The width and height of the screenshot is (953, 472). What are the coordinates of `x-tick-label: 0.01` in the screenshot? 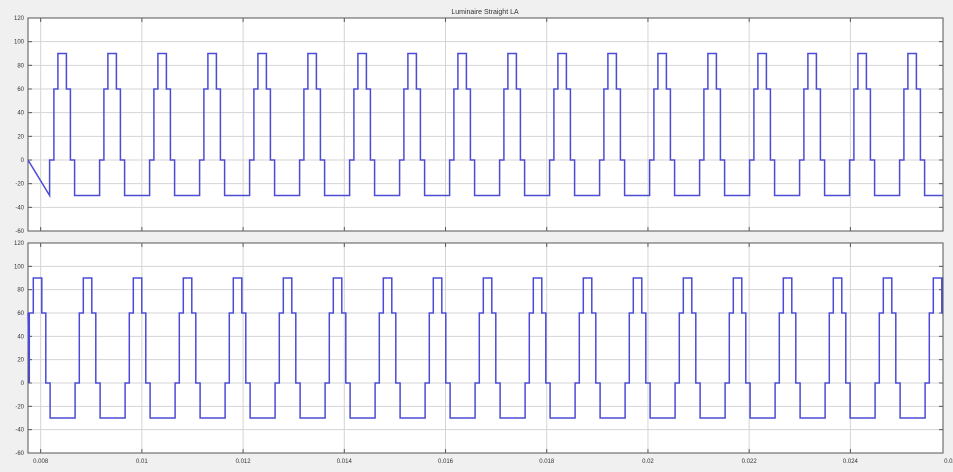 It's located at (142, 462).